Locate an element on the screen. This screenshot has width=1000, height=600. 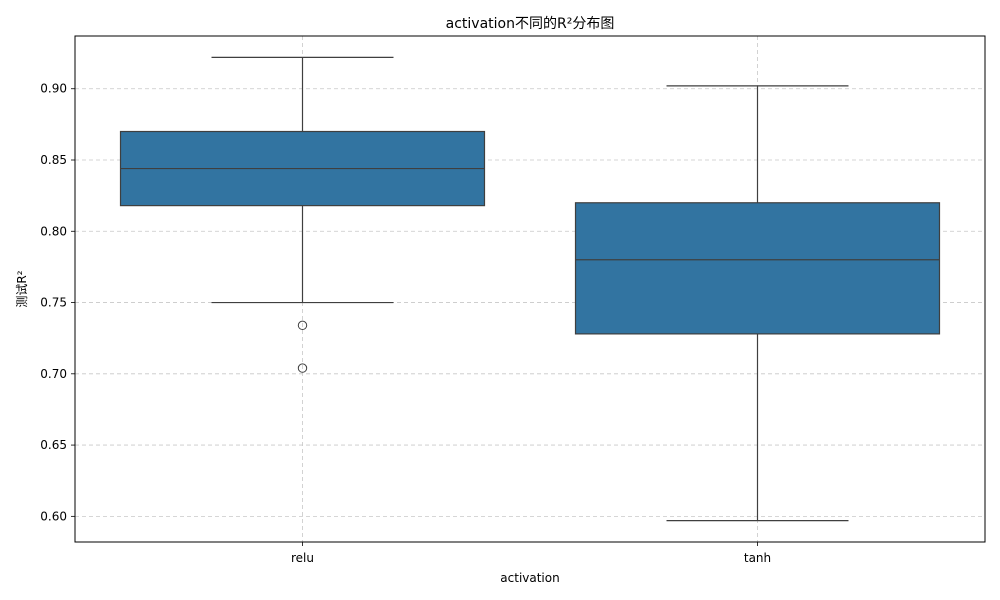
x-axis-ticks: relu tanh is located at coordinates (531, 553).